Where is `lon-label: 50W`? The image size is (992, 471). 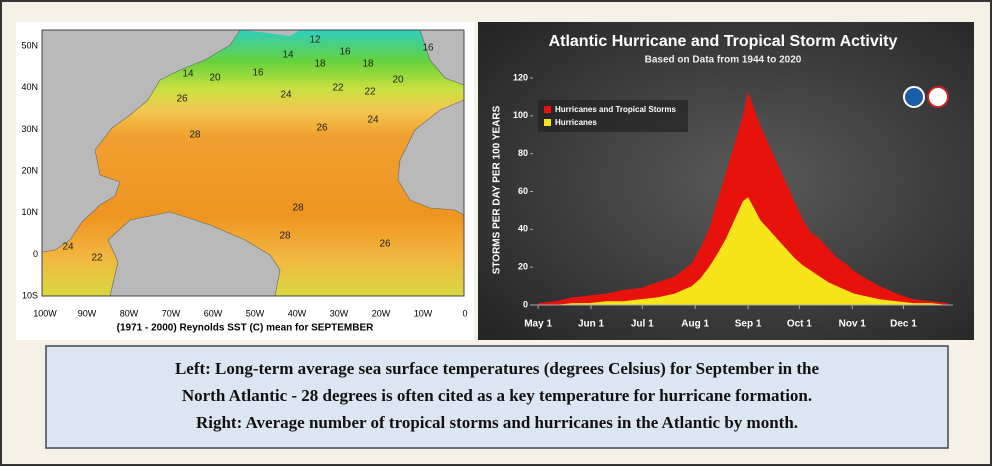 lon-label: 50W is located at coordinates (255, 313).